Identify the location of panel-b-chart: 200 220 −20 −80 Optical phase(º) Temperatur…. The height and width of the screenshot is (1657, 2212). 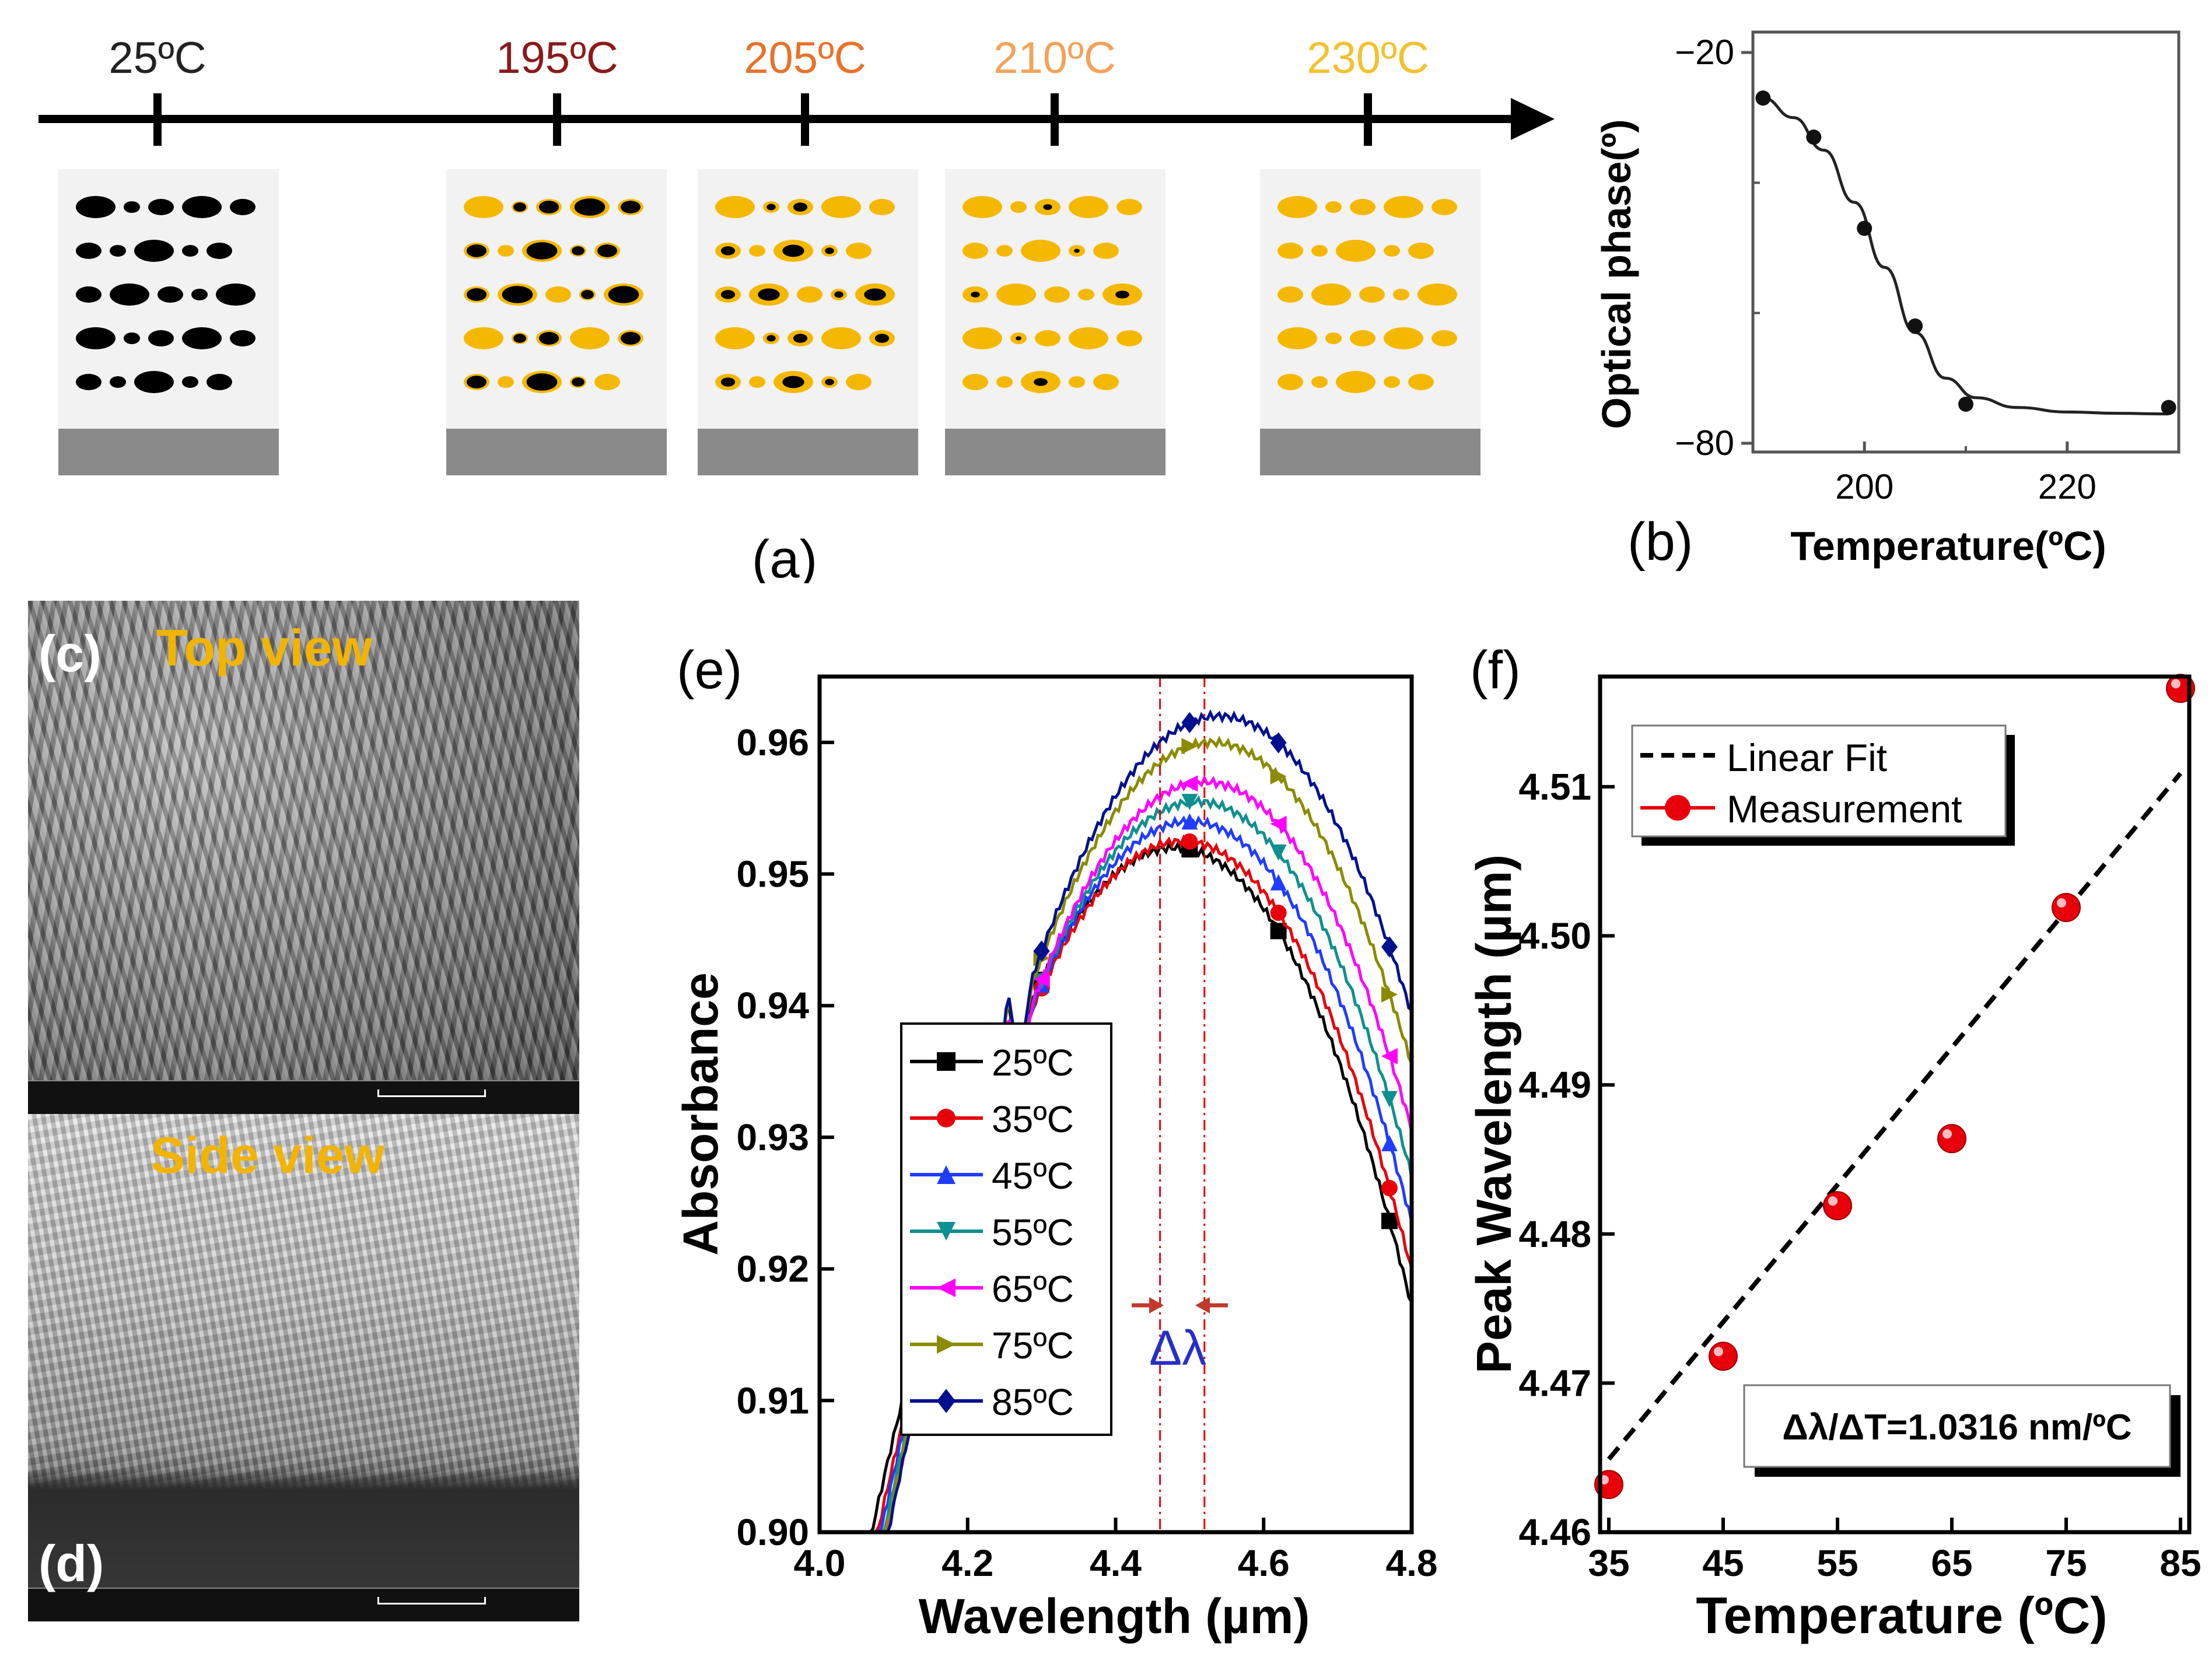
(1887, 301).